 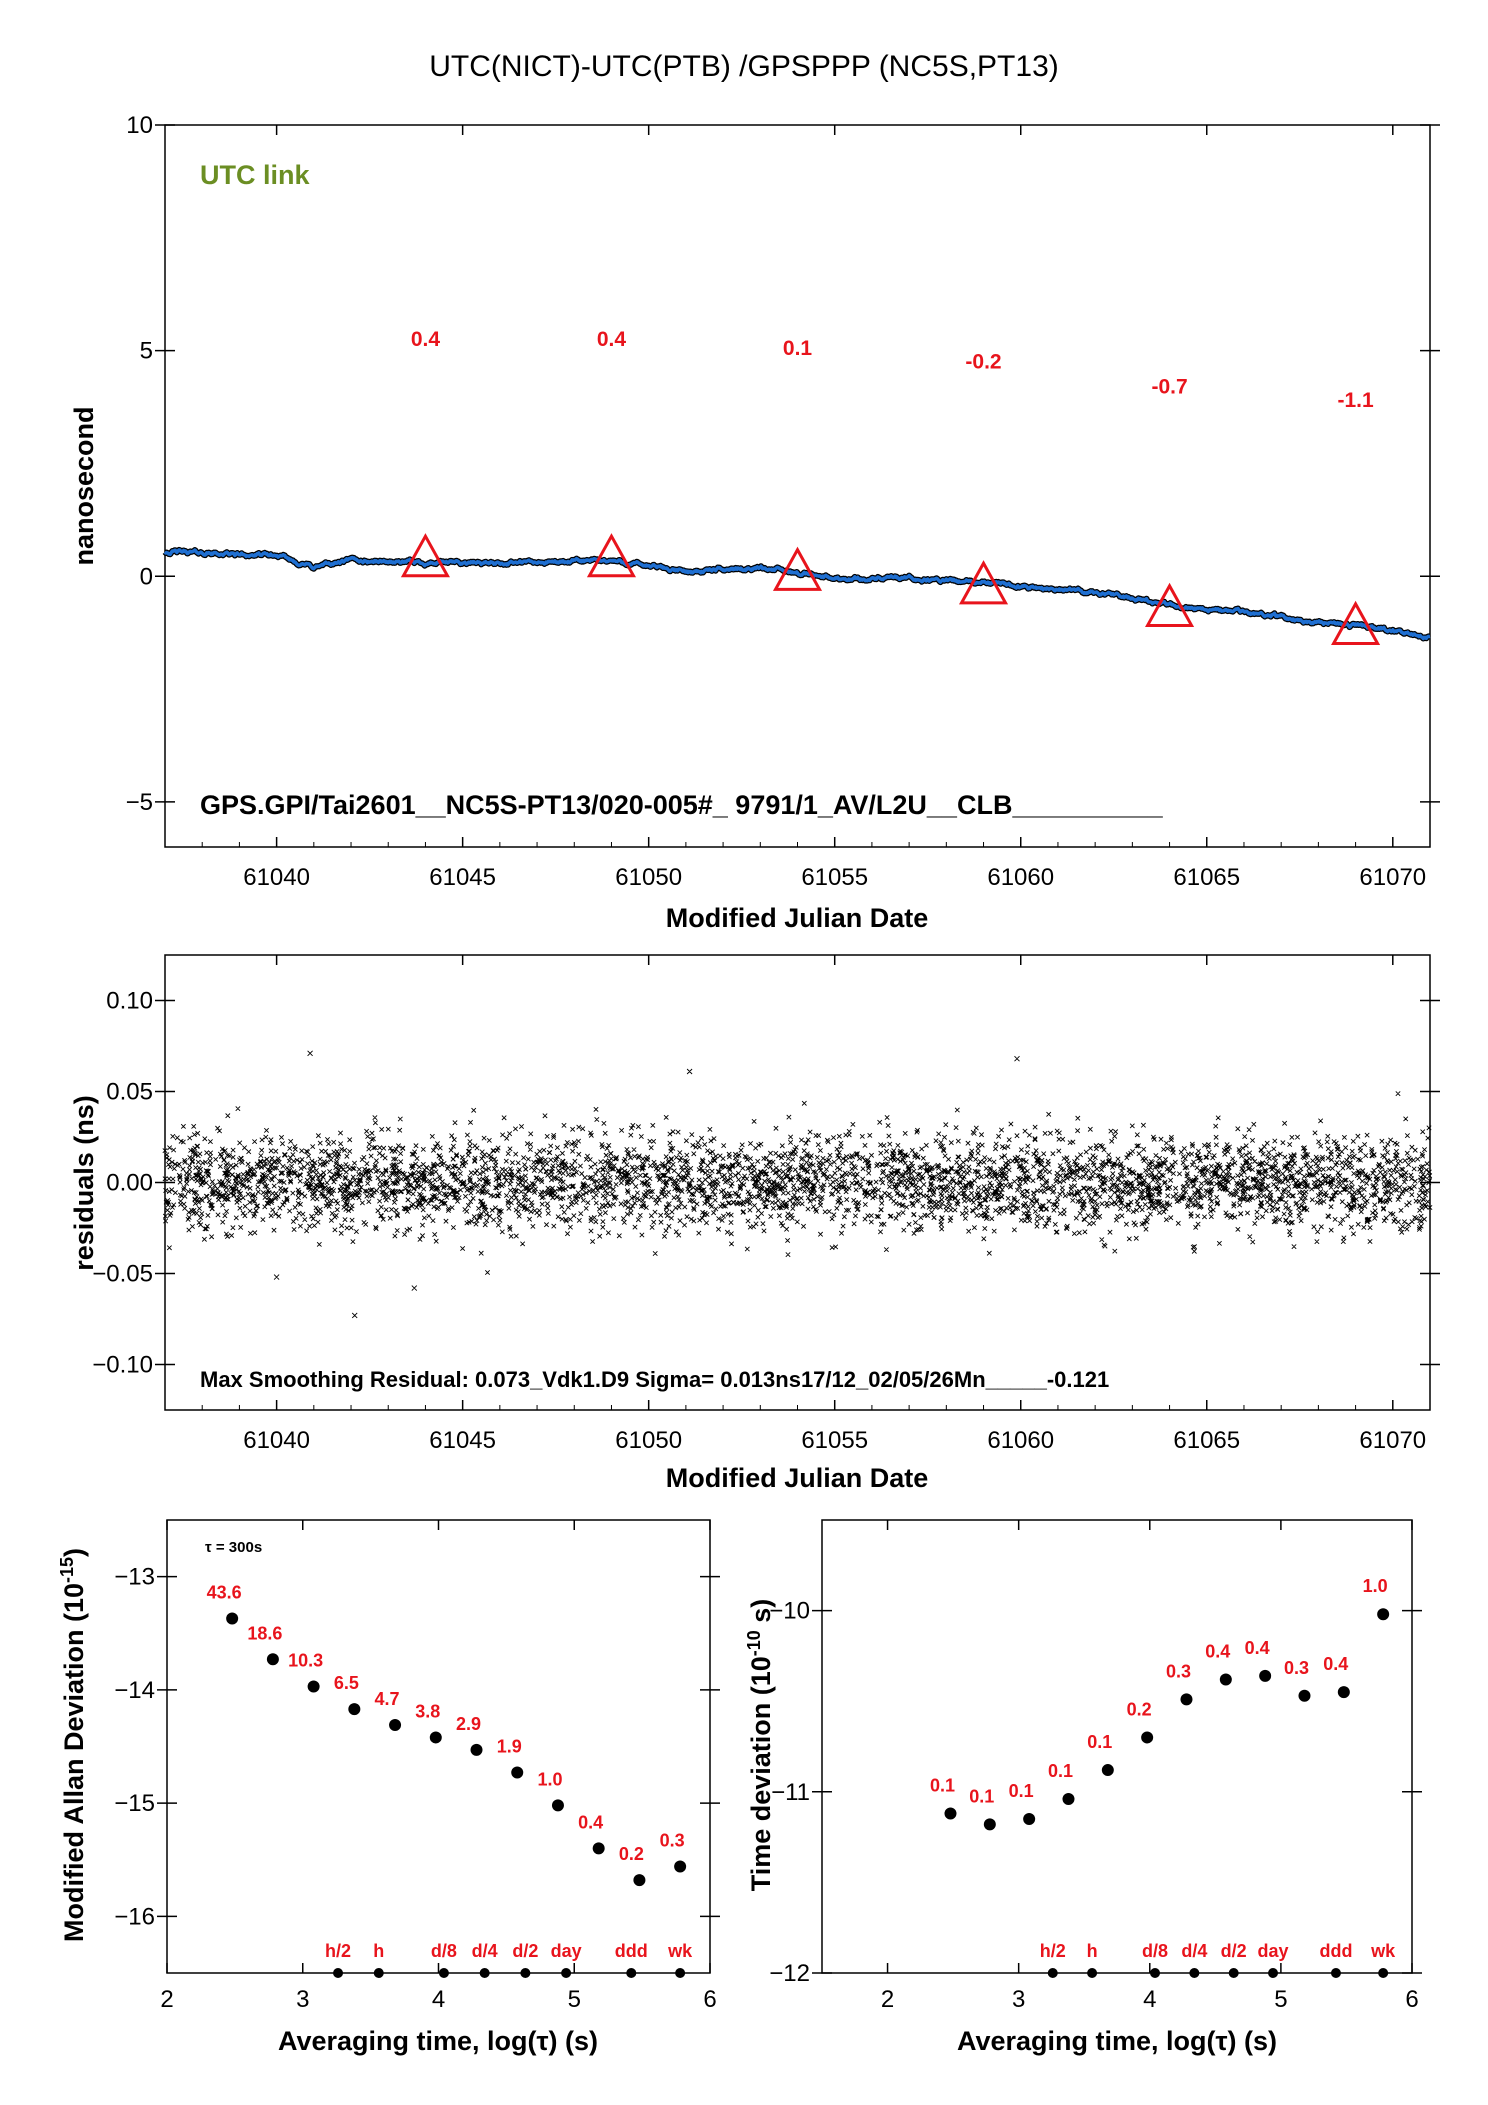 I want to click on offset-line-outline, so click(x=797, y=594).